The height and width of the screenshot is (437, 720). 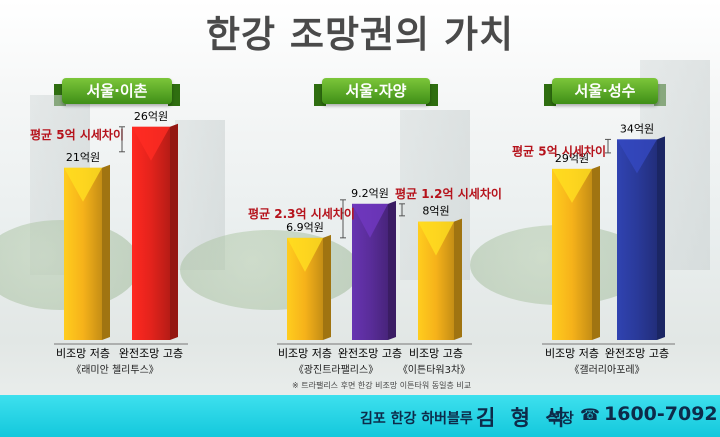 What do you see at coordinates (661, 414) in the screenshot?
I see `footer-phone: 1600-7092` at bounding box center [661, 414].